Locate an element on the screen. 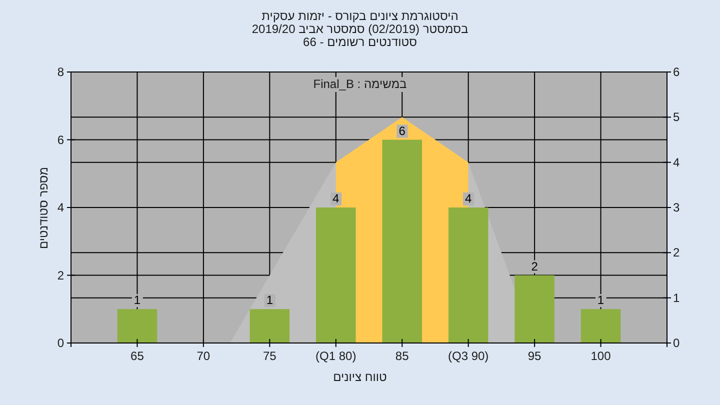 This screenshot has width=720, height=405. y2-tick-label: 5 is located at coordinates (676, 117).